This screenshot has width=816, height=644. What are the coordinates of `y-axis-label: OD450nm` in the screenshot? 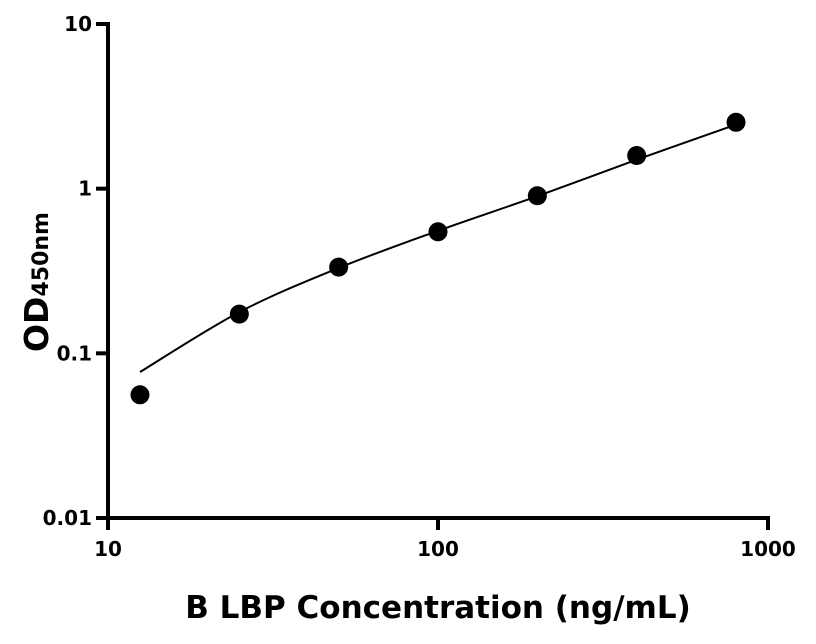 It's located at (36, 282).